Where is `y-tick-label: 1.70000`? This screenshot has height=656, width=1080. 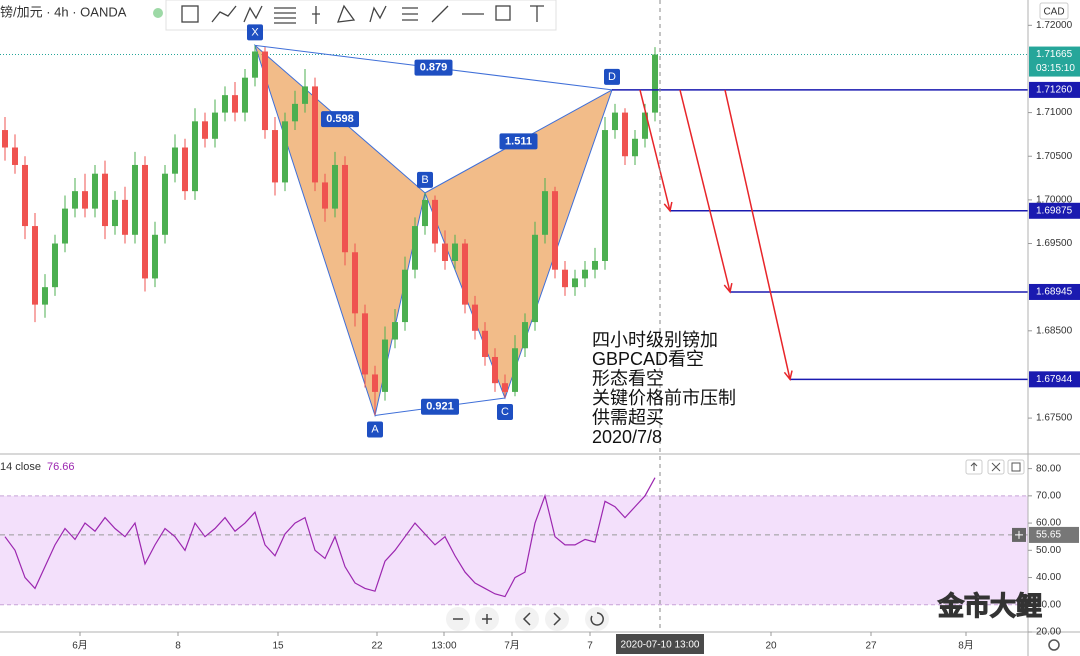
y-tick-label: 1.70000 is located at coordinates (1054, 200).